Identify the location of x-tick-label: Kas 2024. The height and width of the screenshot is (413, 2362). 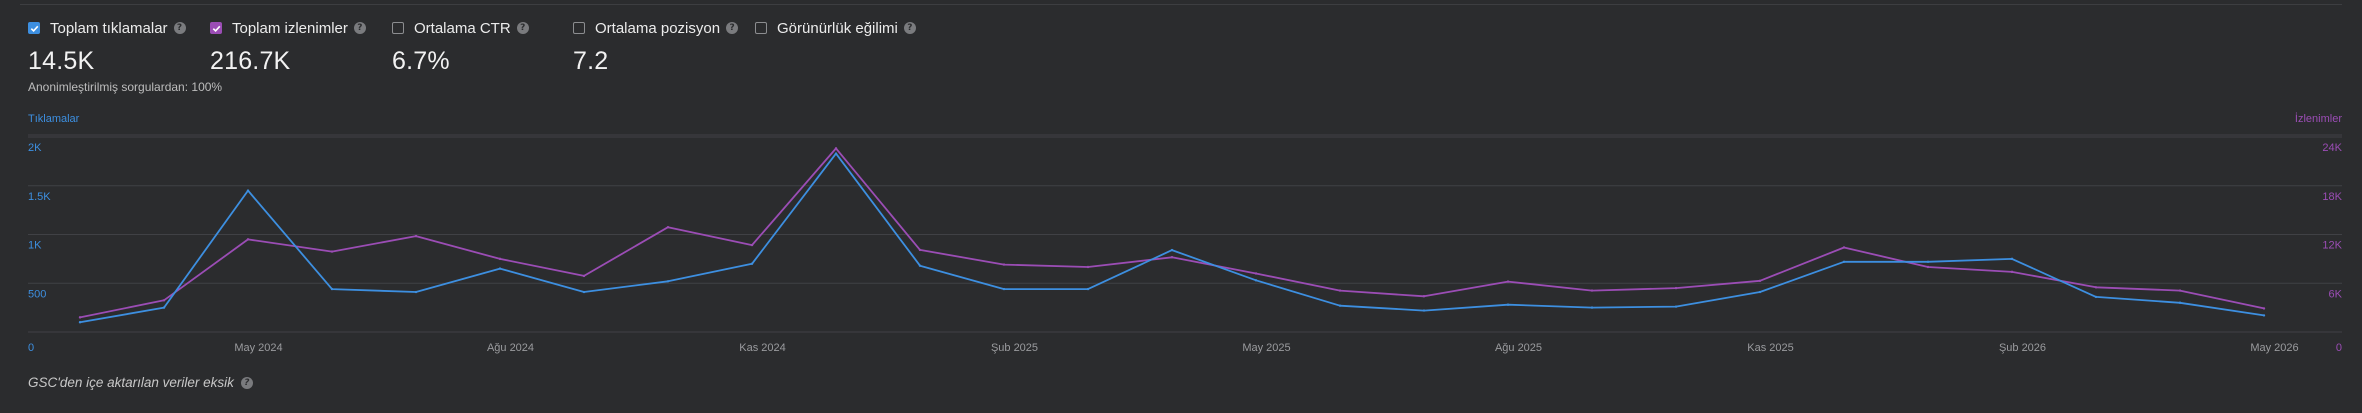
(762, 348).